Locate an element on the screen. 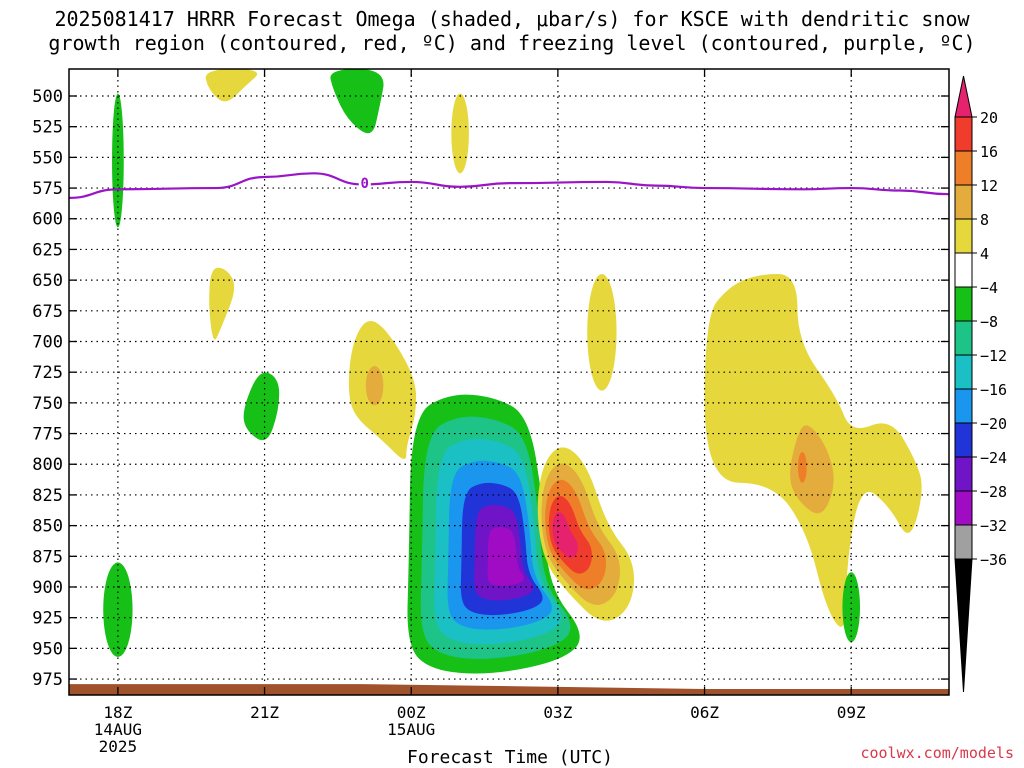  y-tick-label-700: 700 is located at coordinates (47, 342).